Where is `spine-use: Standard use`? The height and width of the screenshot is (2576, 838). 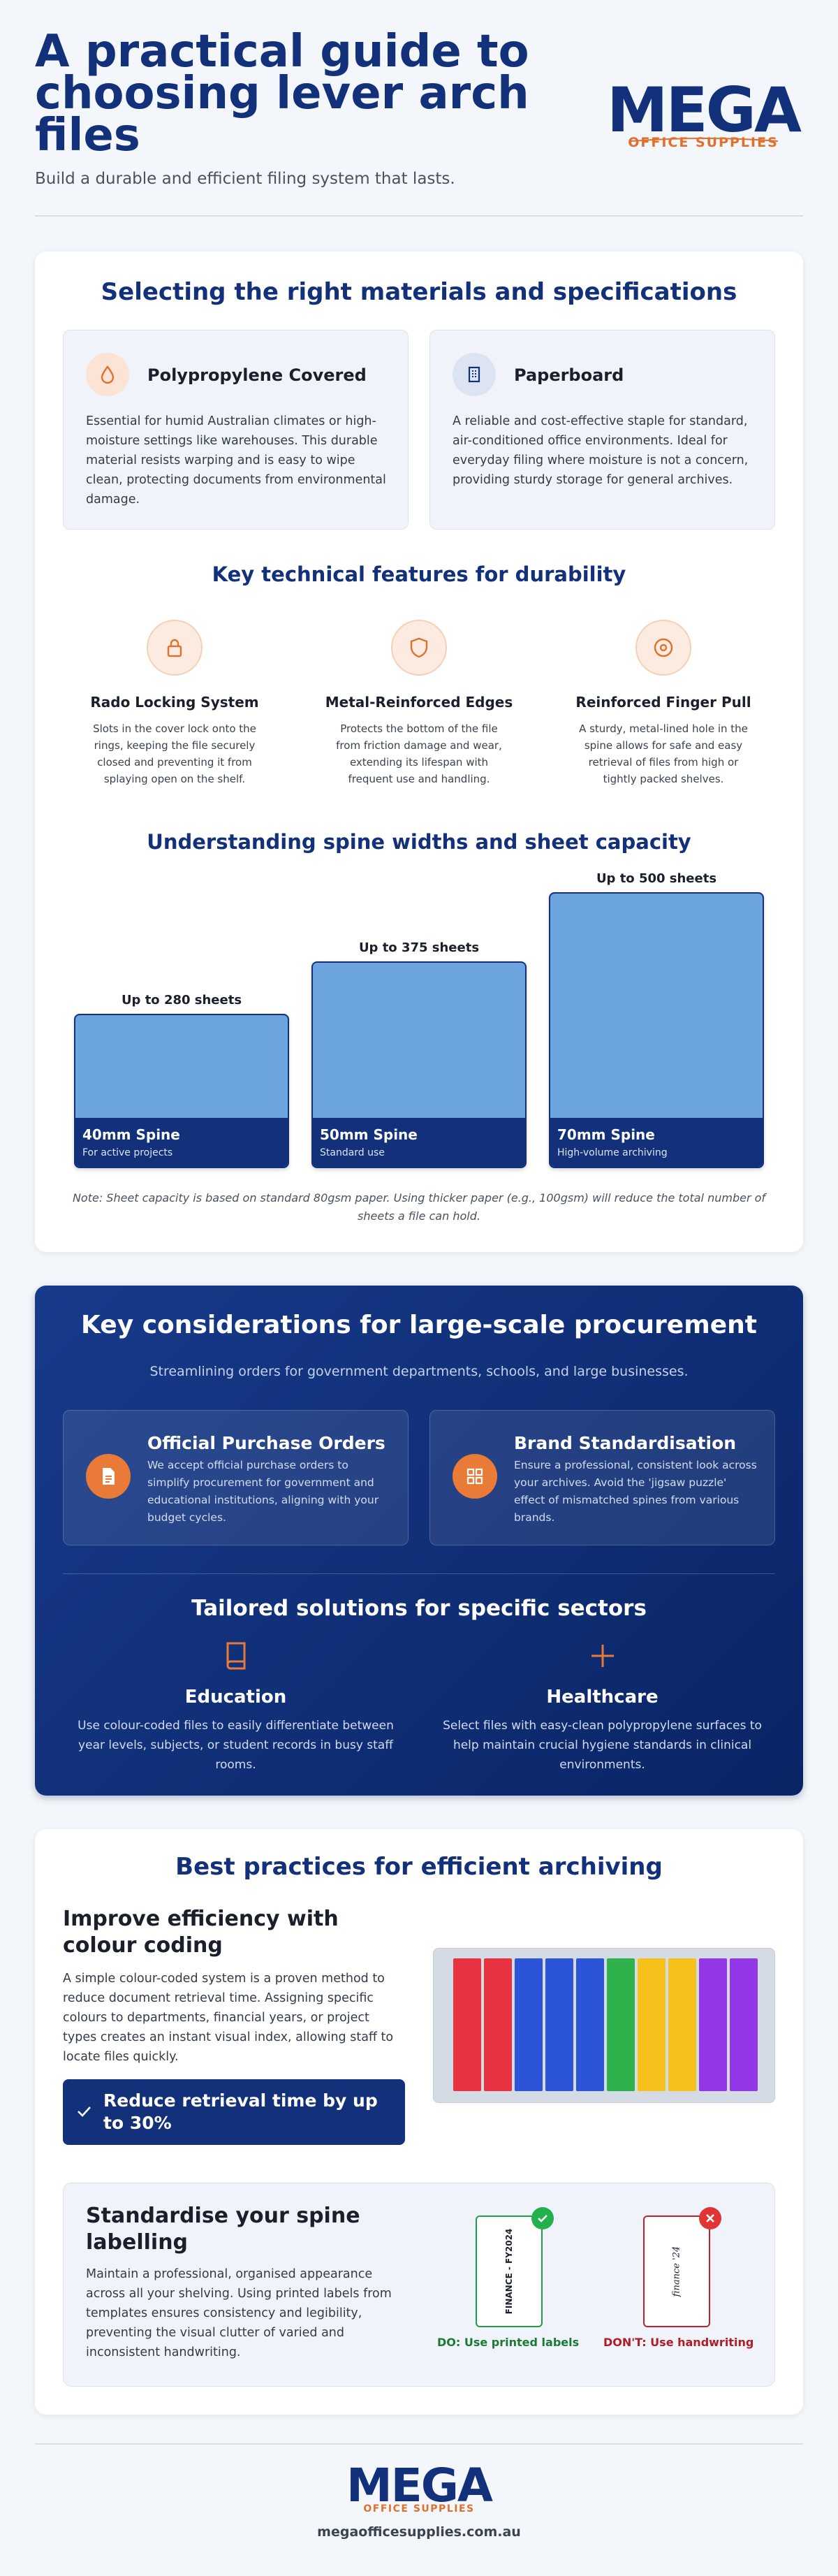
spine-use: Standard use is located at coordinates (352, 1152).